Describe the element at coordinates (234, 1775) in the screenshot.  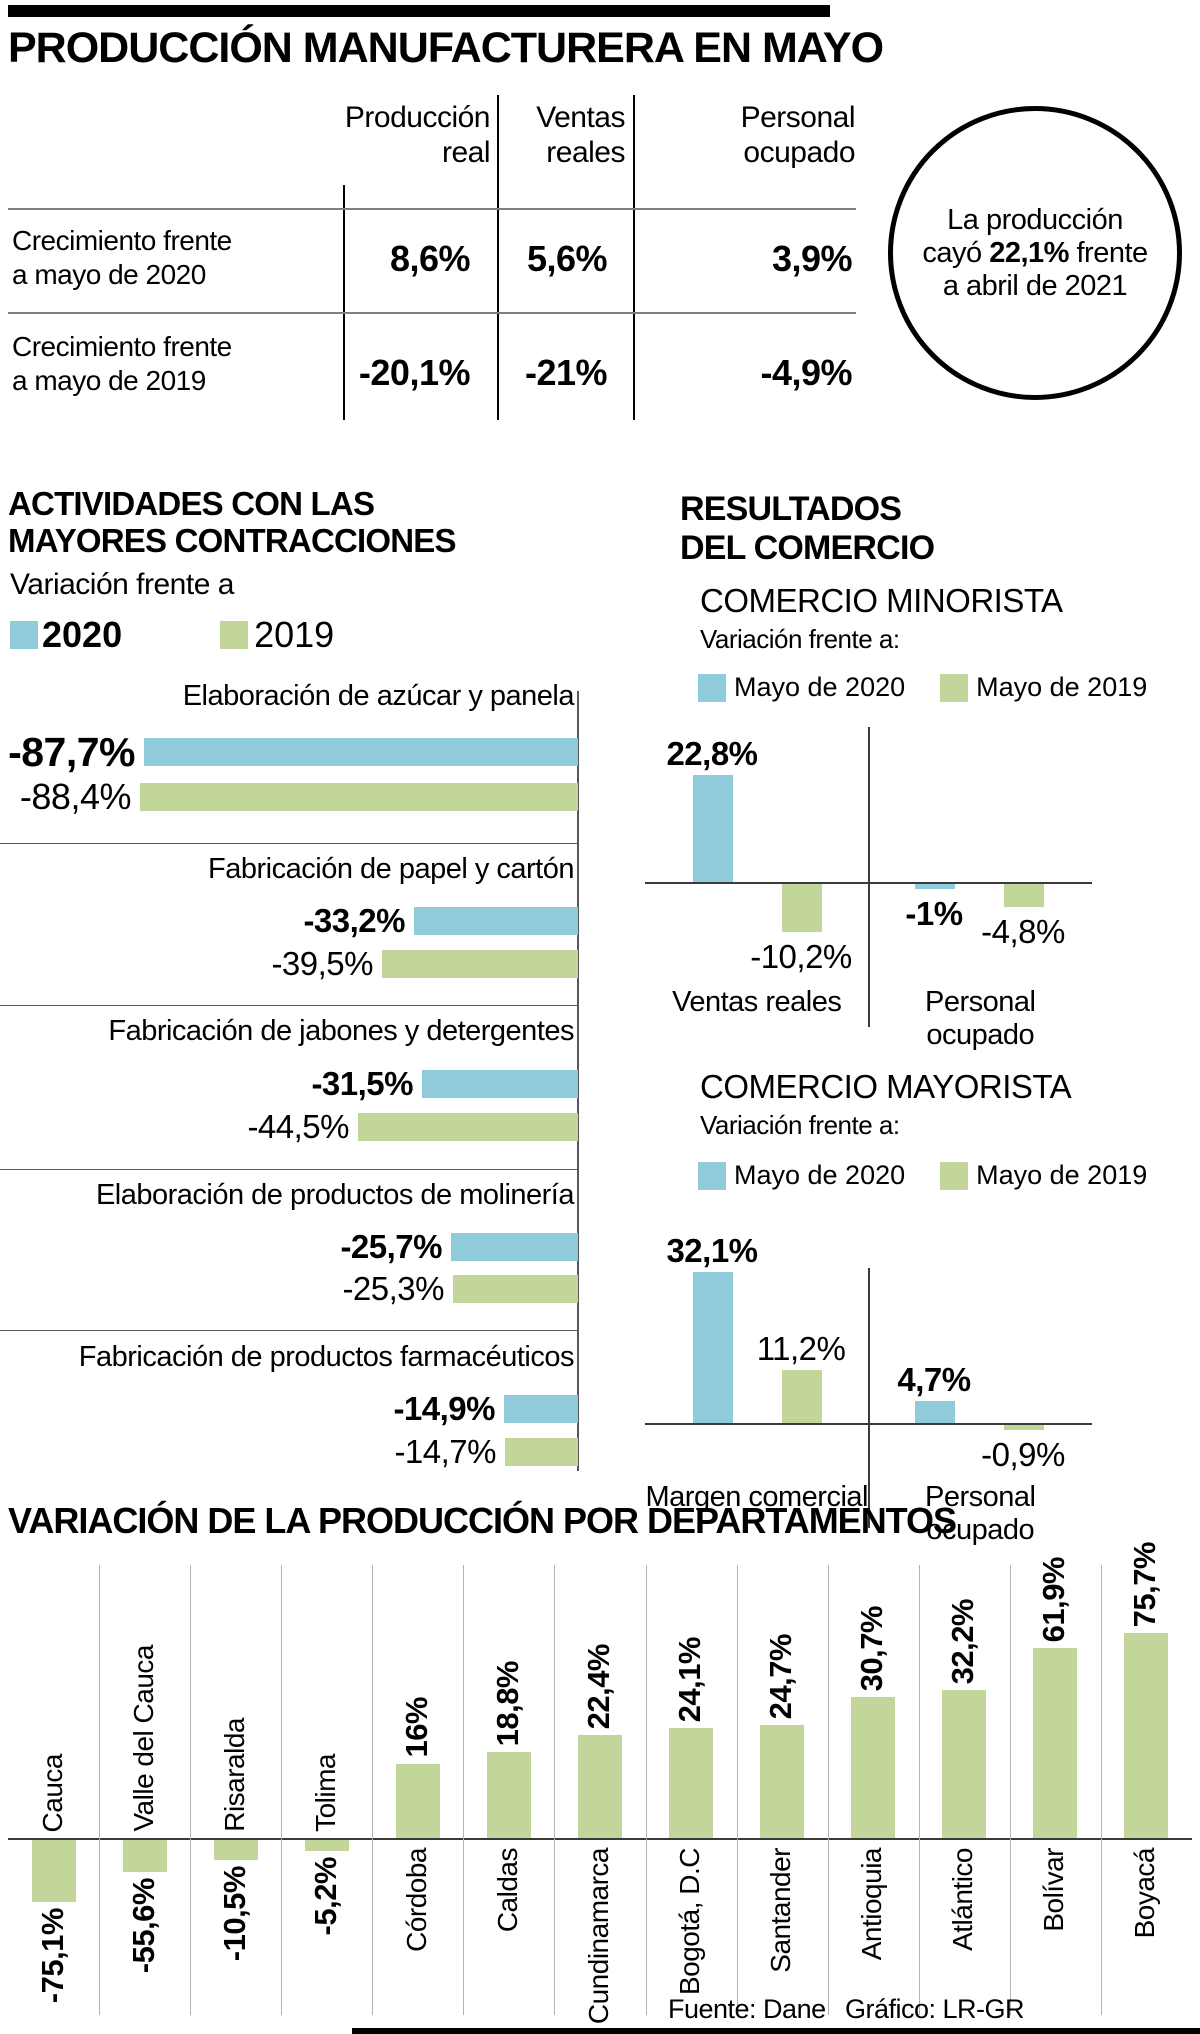
I see `dept-name-label: Risaralda` at that location.